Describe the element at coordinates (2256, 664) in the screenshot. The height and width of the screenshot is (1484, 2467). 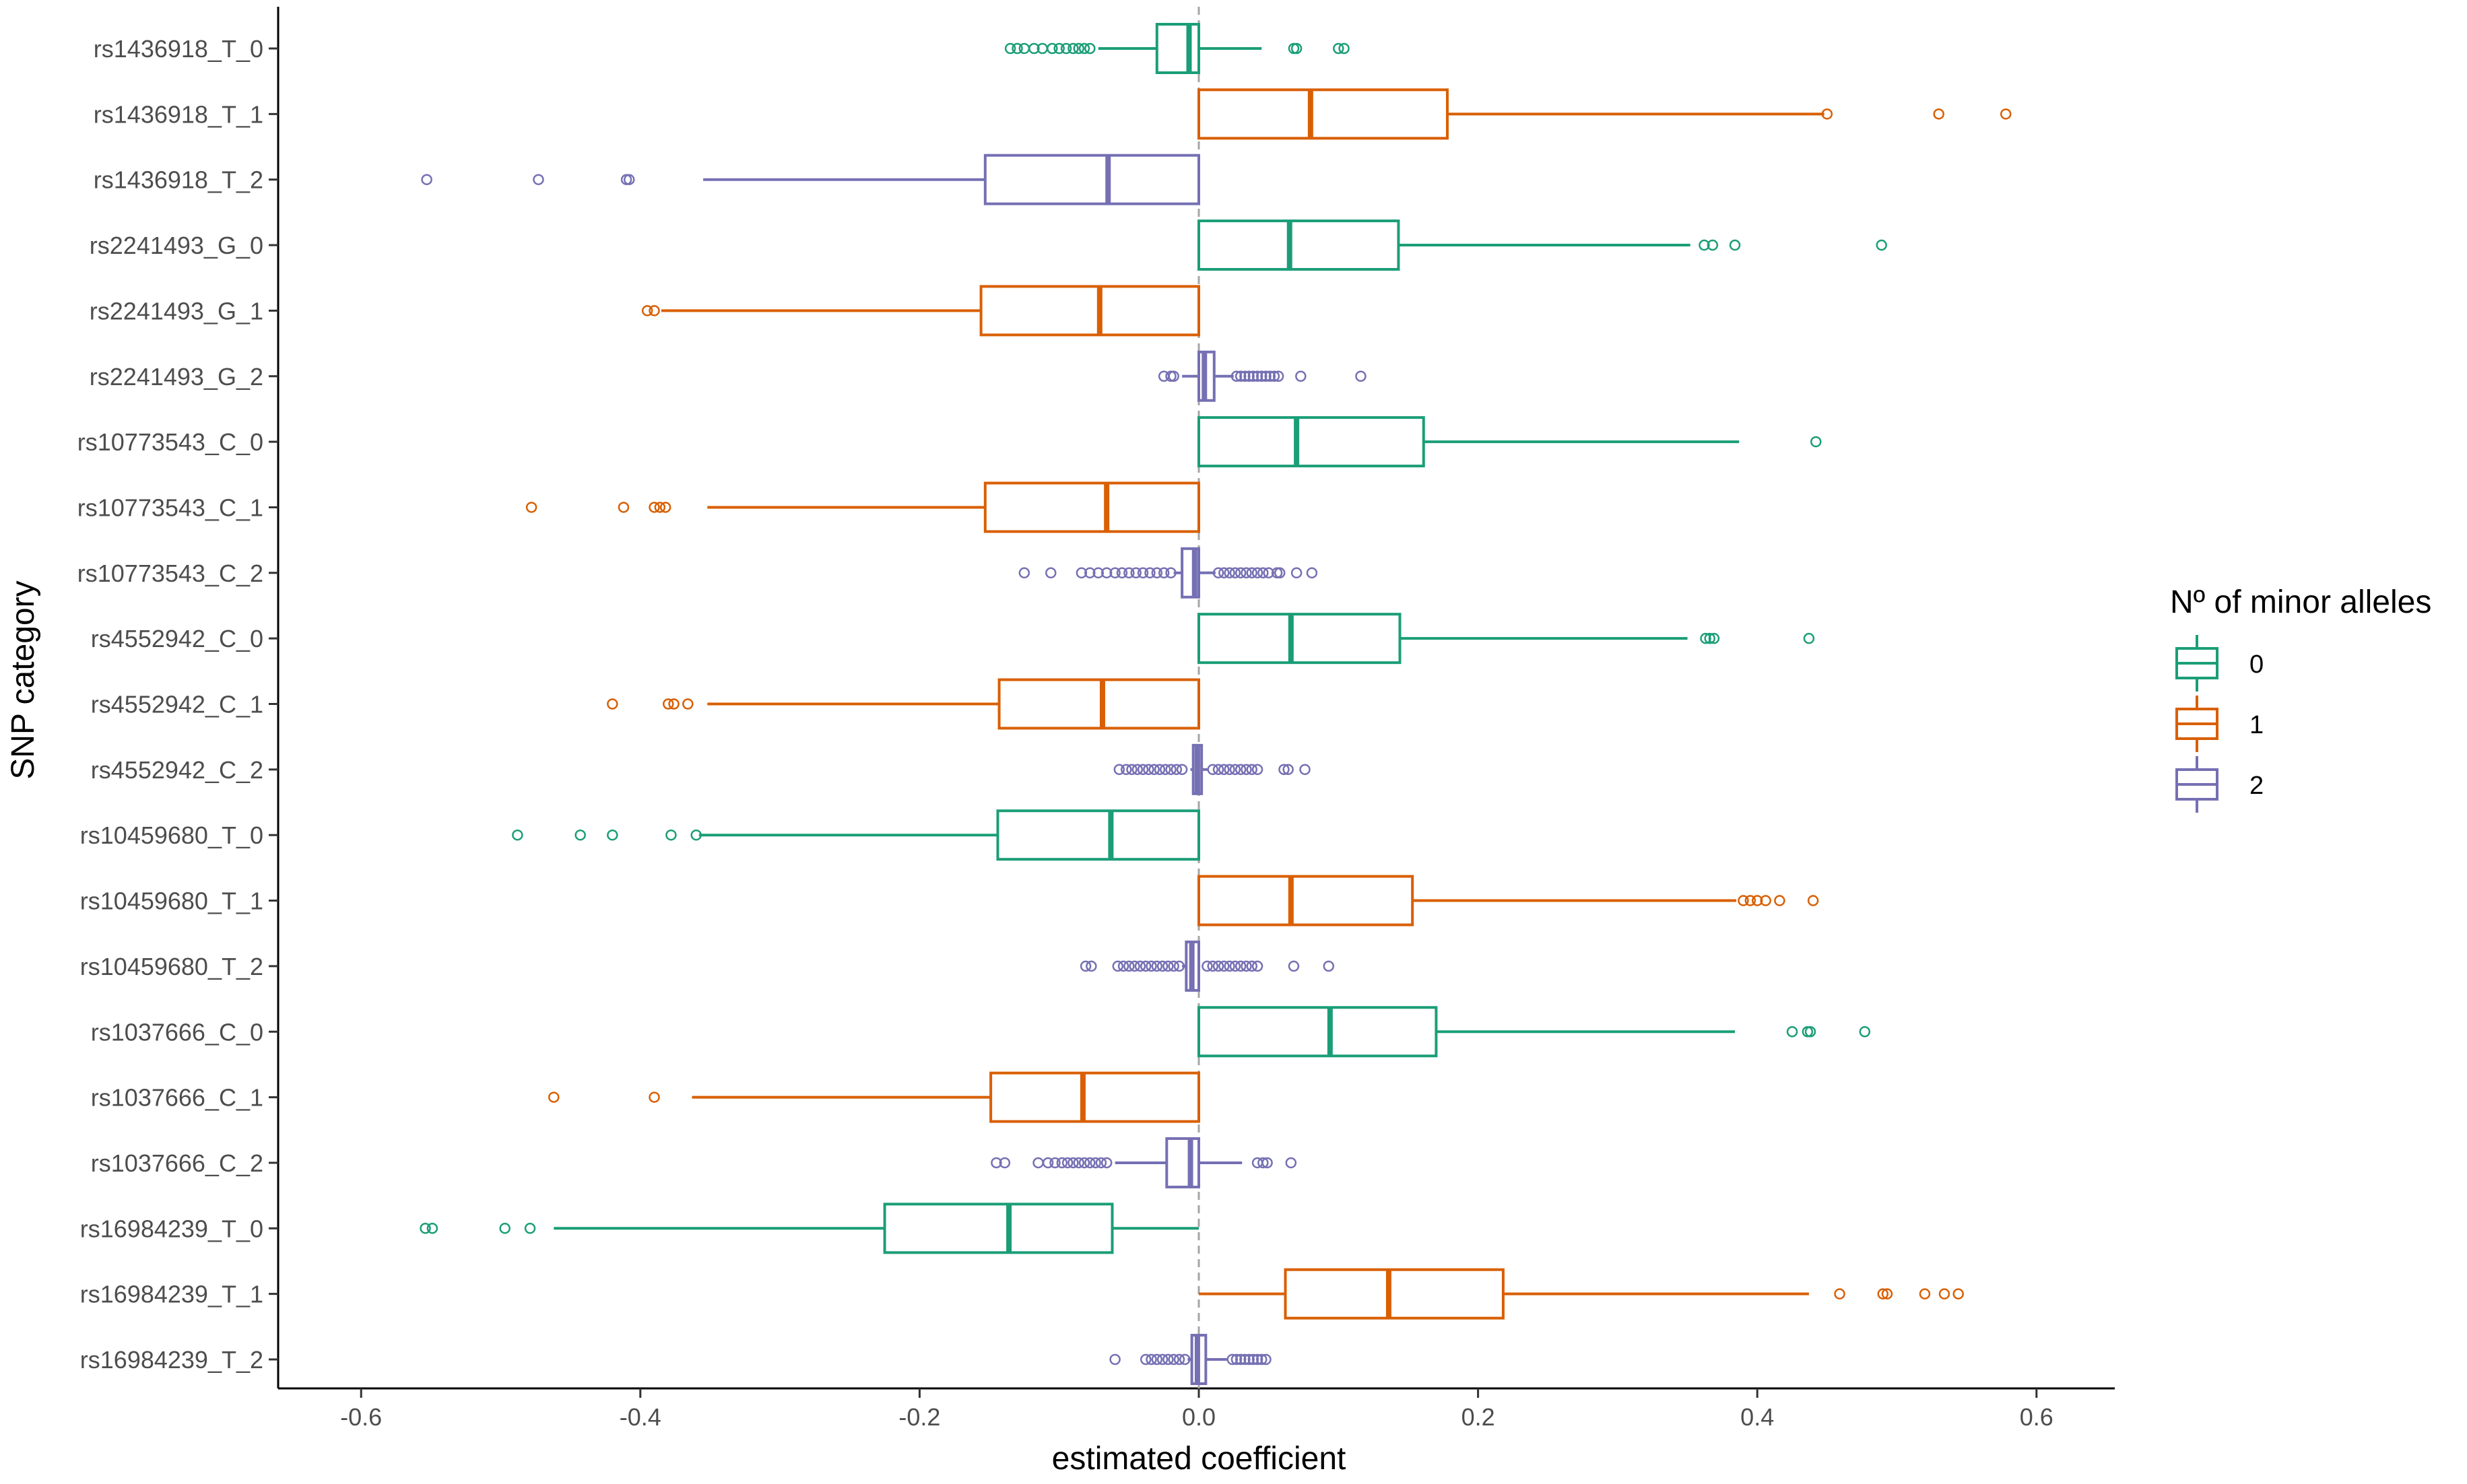
I see `legend-label: 0` at that location.